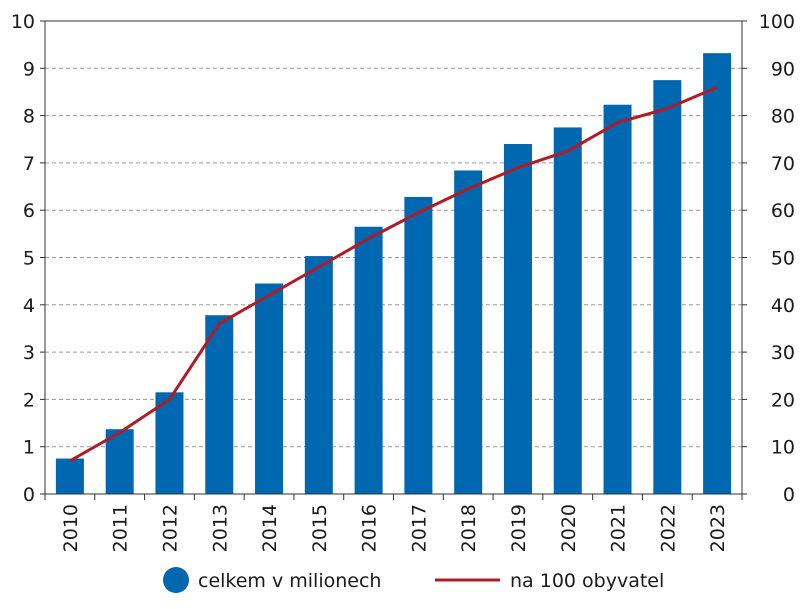 The image size is (800, 609). What do you see at coordinates (176, 580) in the screenshot?
I see `legend-bar-swatch` at bounding box center [176, 580].